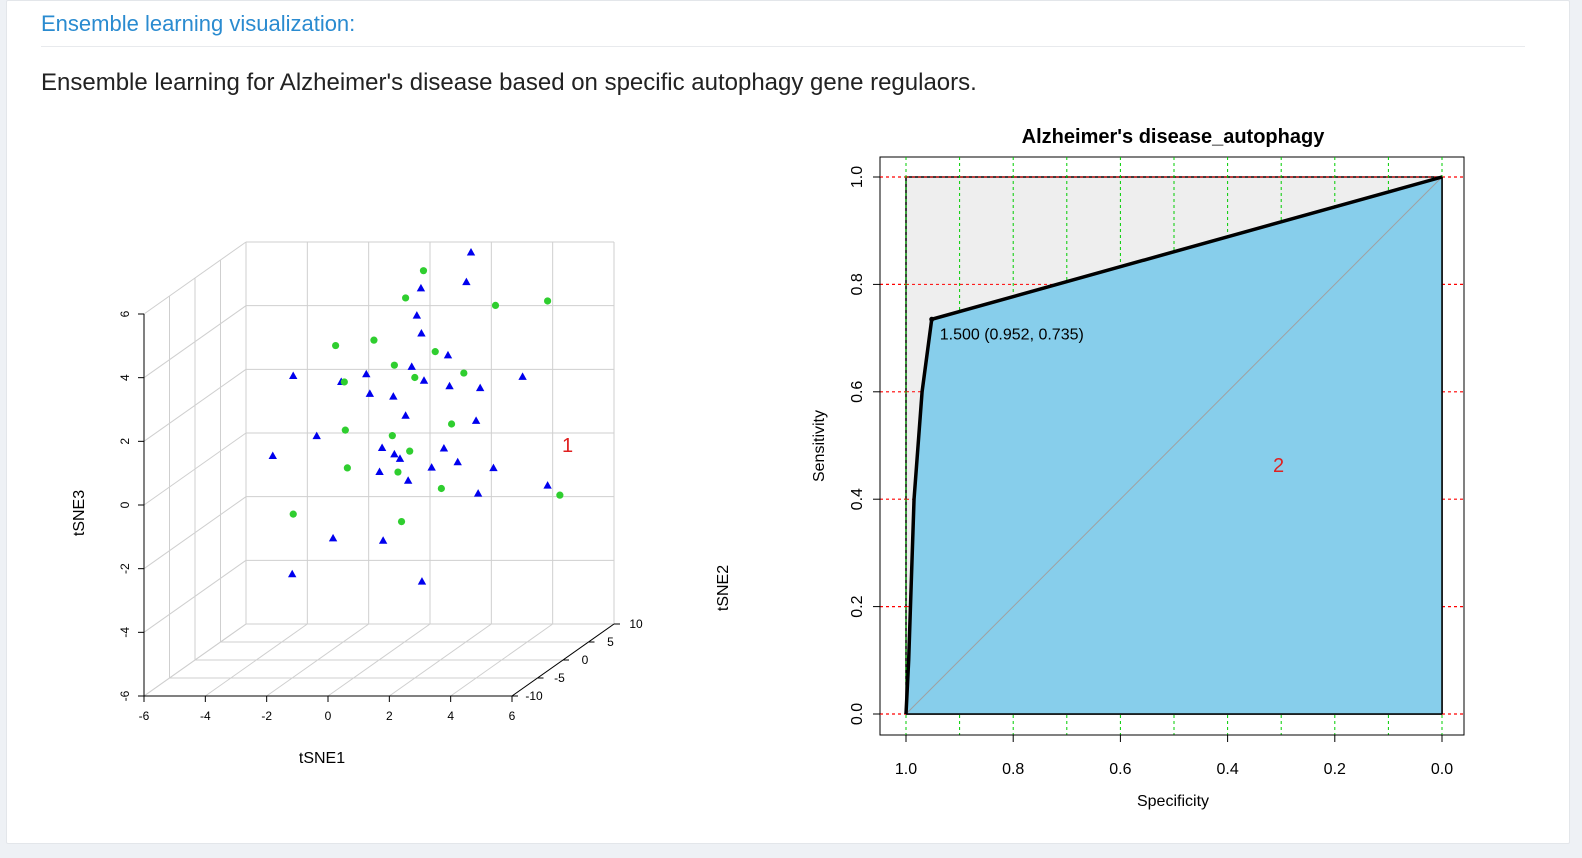  What do you see at coordinates (1013, 769) in the screenshot?
I see `roc-x-tick-label: 0.8` at bounding box center [1013, 769].